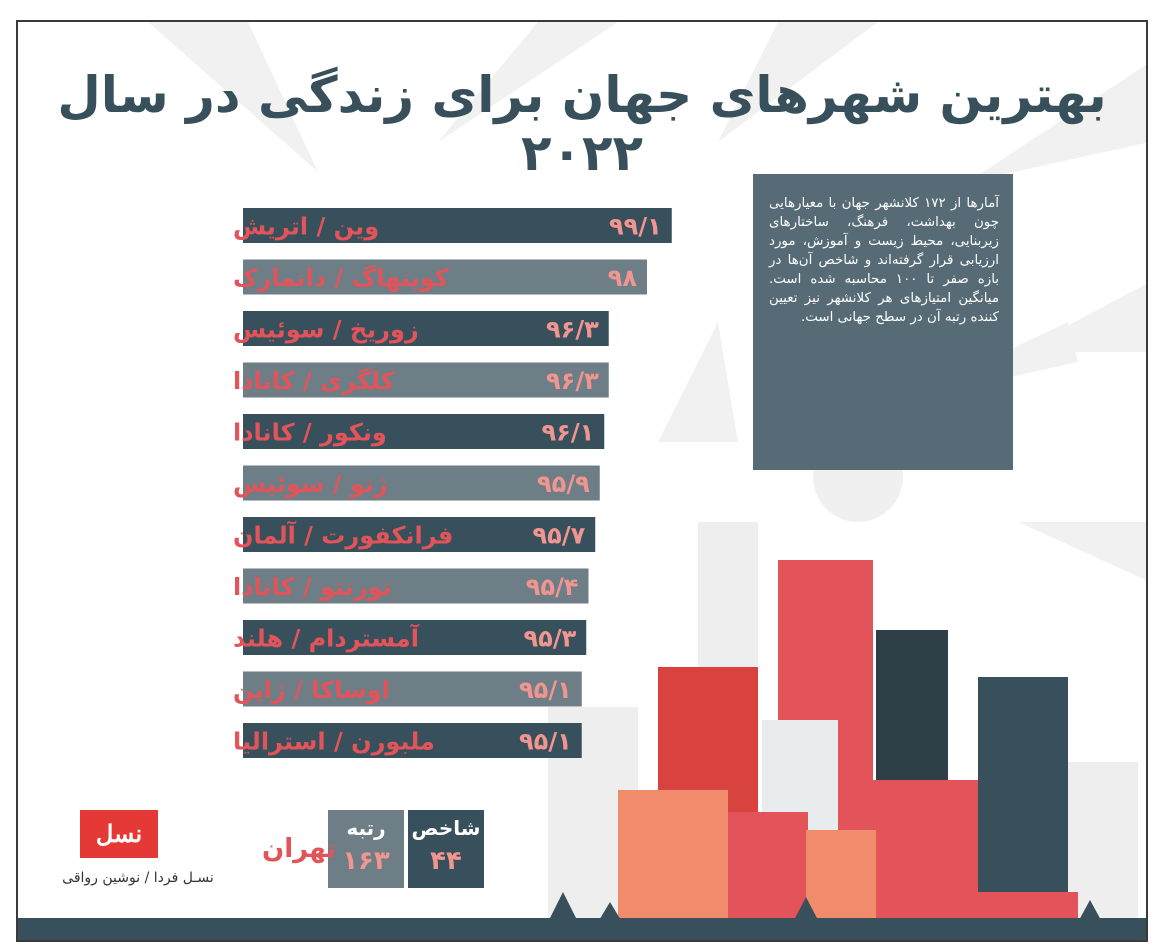  Describe the element at coordinates (568, 433) in the screenshot. I see `bar-value-label: ۹۶/۱` at that location.